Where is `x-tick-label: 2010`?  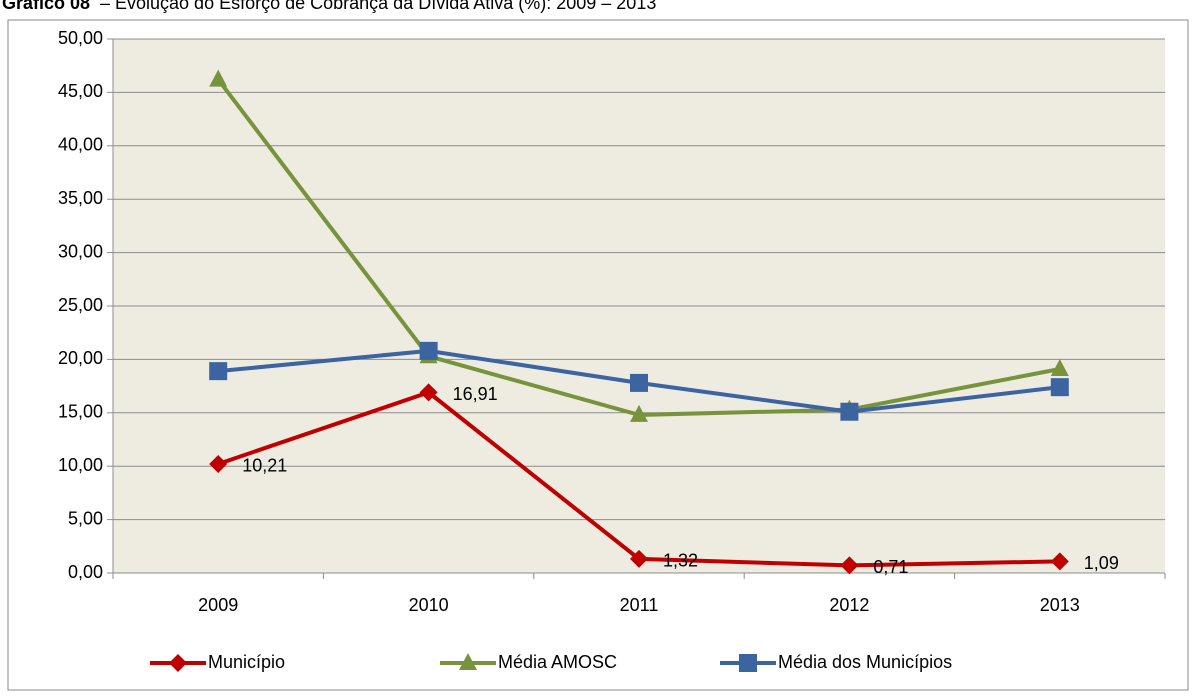 x-tick-label: 2010 is located at coordinates (429, 605).